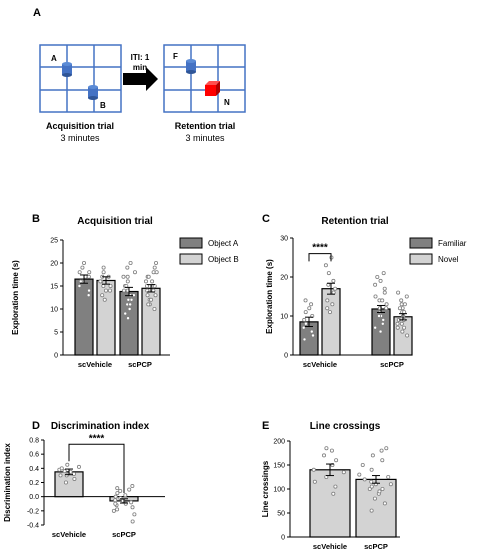  I want to click on acquisition-arena: A B, so click(80, 78).